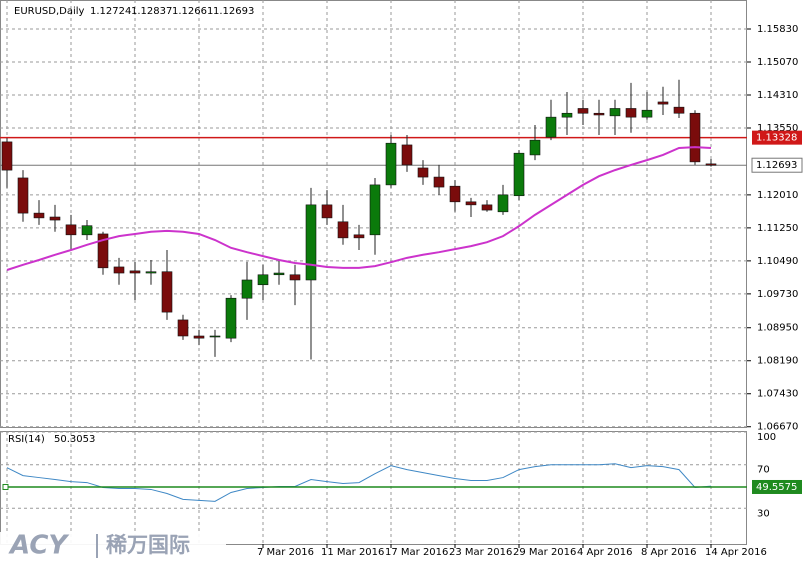 The image size is (807, 568). What do you see at coordinates (285, 552) in the screenshot?
I see `x-tick-label: 7 Mar 2016` at bounding box center [285, 552].